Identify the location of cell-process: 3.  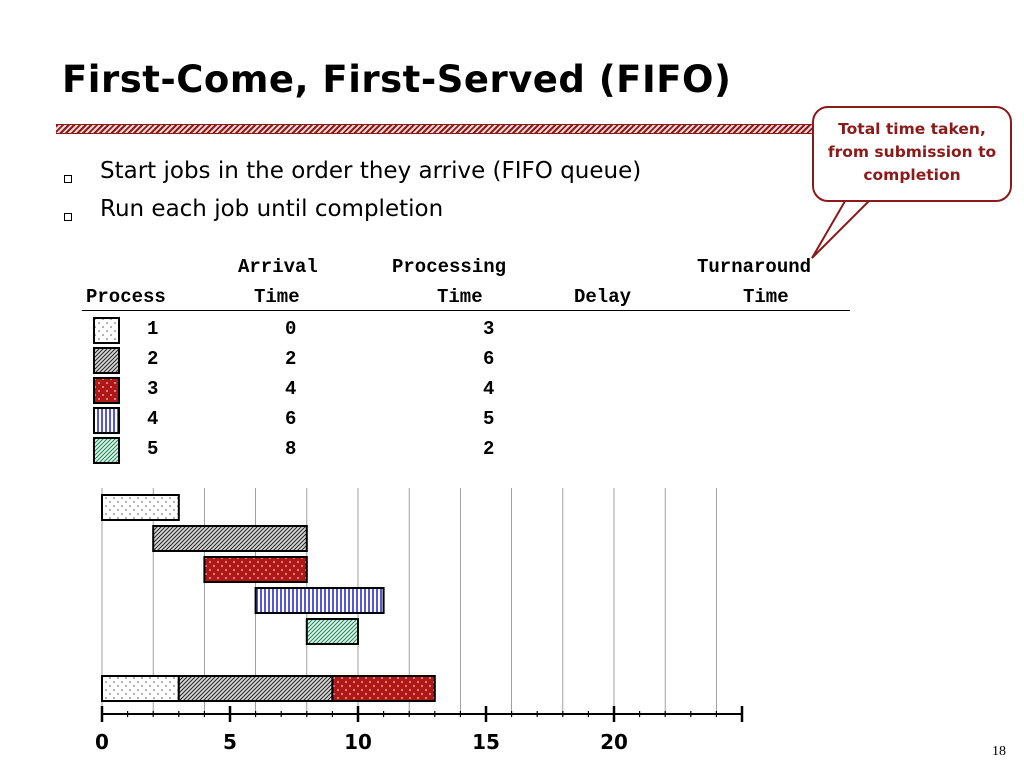
(153, 389).